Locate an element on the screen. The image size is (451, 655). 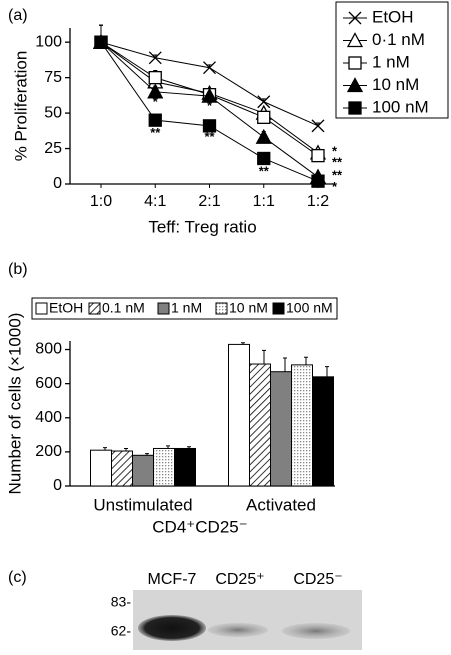
y-axis-label: Number of cells (×1000) is located at coordinates (14, 404).